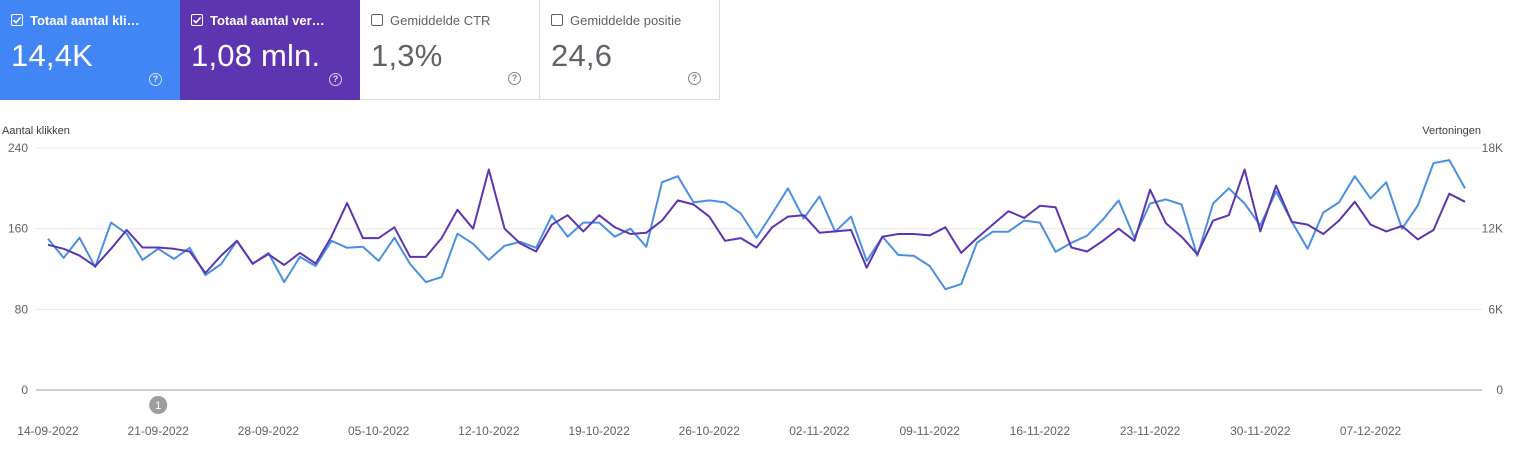 The height and width of the screenshot is (452, 1521). Describe the element at coordinates (18, 269) in the screenshot. I see `left-axis-ticks: 240 160 80 0` at that location.